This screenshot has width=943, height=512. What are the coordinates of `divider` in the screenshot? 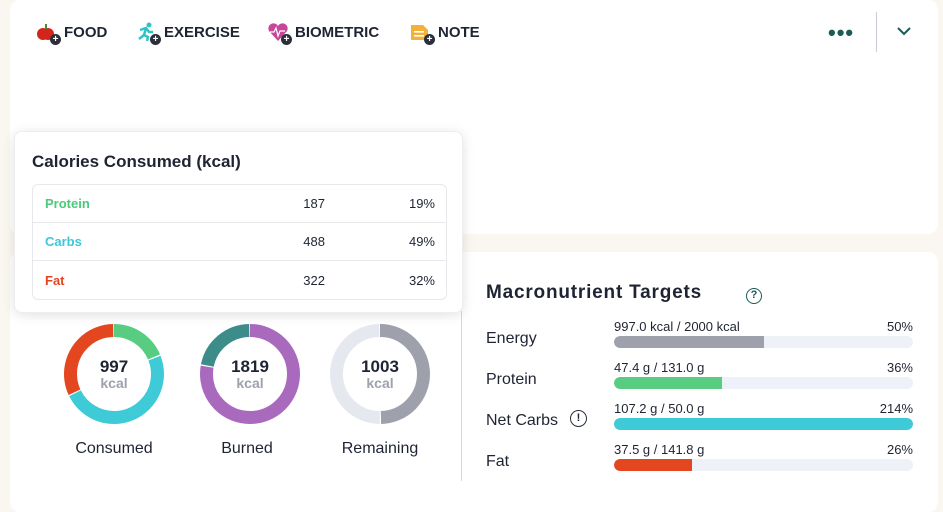 It's located at (876, 32).